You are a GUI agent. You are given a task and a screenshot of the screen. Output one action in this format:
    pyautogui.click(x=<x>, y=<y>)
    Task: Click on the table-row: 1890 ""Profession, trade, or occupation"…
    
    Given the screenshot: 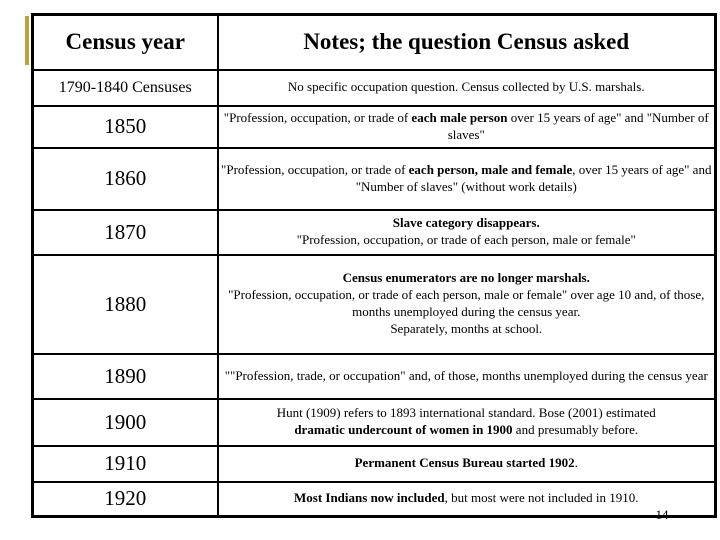 What is the action you would take?
    pyautogui.click(x=374, y=376)
    